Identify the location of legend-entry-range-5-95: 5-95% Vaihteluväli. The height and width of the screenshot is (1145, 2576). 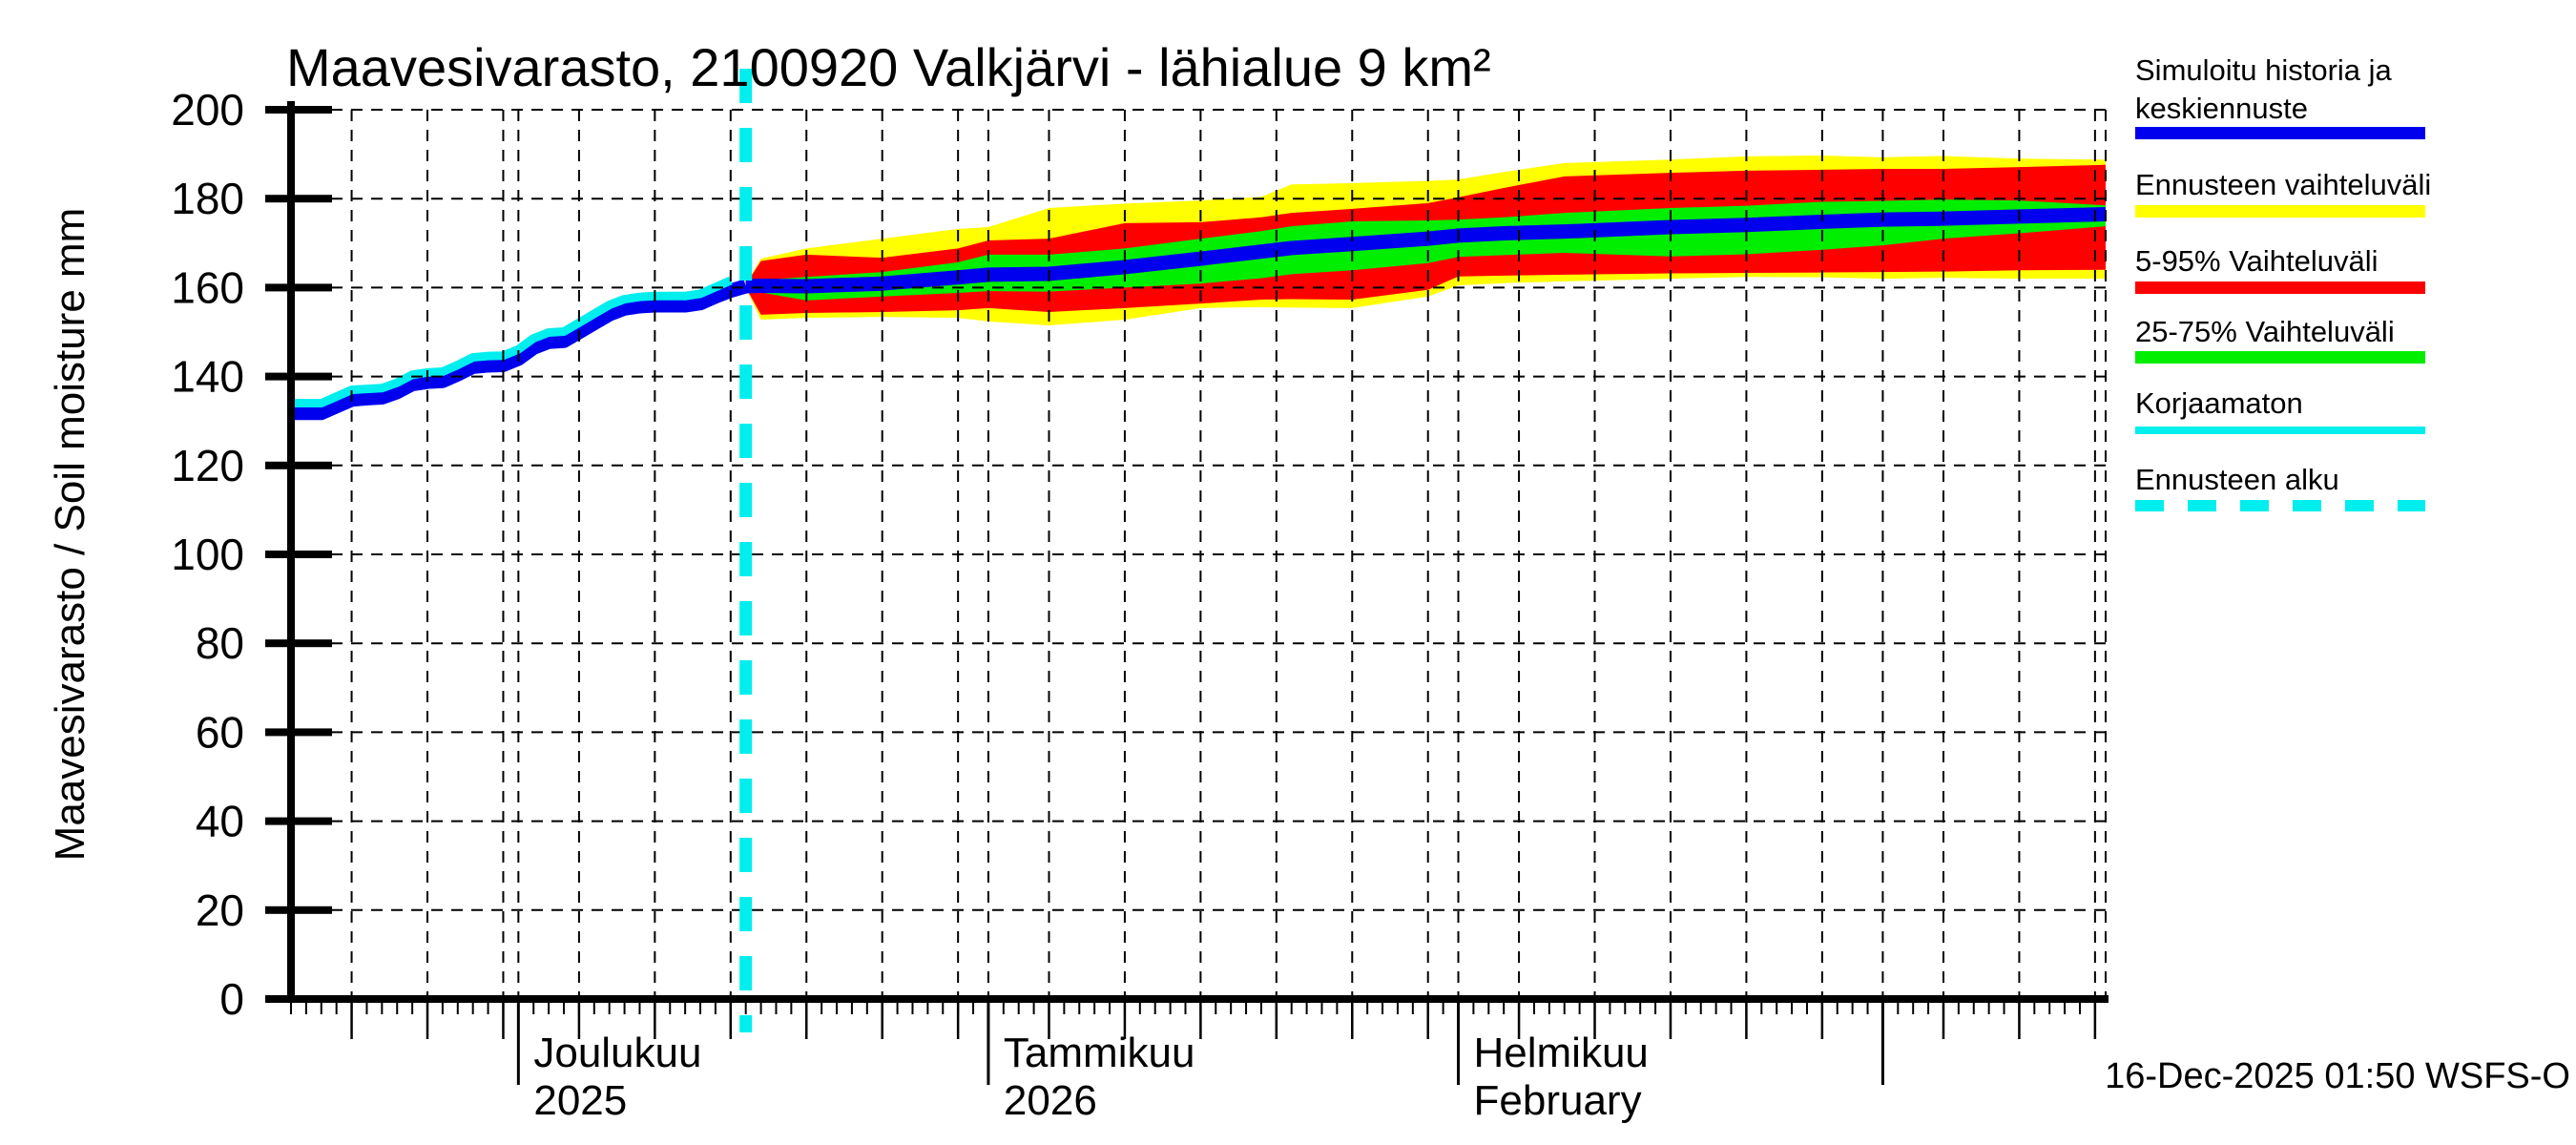
(2280, 269).